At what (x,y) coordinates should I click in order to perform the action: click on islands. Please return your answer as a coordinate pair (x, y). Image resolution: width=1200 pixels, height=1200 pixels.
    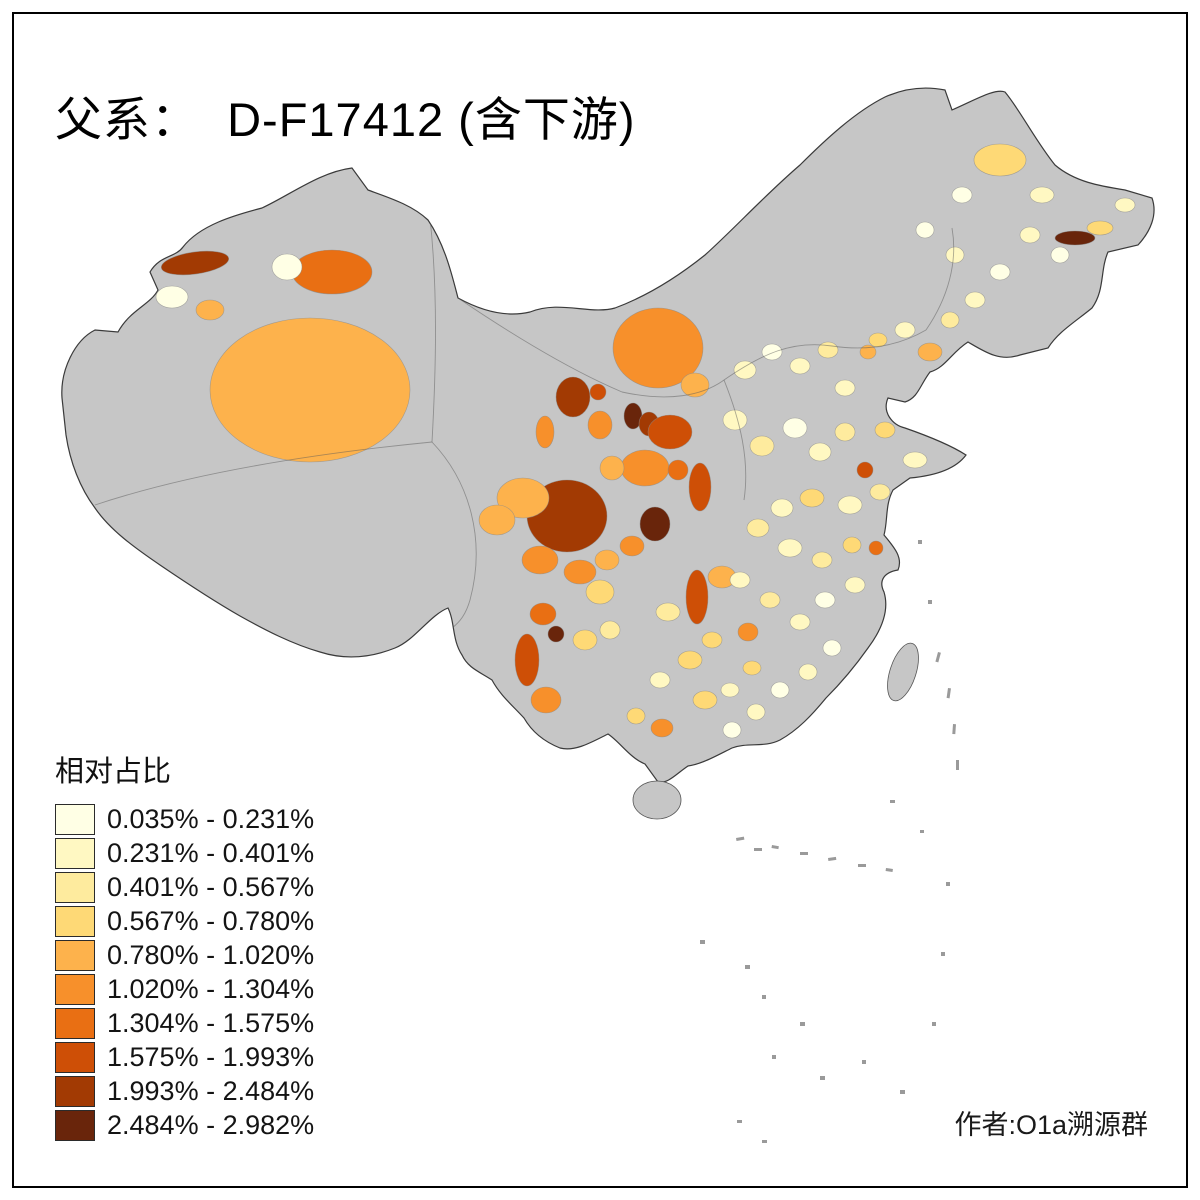
    Looking at the image, I should click on (775, 731).